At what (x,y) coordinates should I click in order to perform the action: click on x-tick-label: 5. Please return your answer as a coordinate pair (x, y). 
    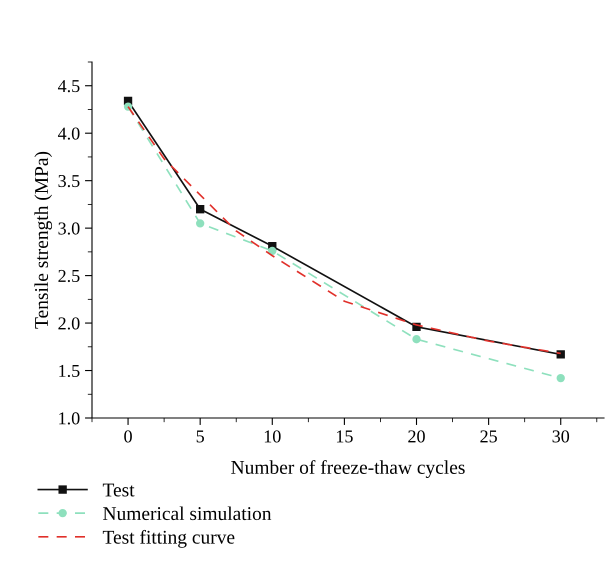
    Looking at the image, I should click on (200, 436).